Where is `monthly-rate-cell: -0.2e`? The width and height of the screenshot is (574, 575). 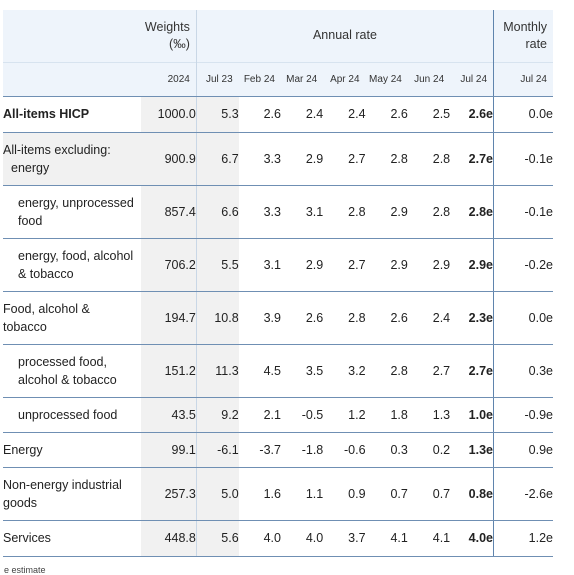
monthly-rate-cell: -0.2e is located at coordinates (523, 265).